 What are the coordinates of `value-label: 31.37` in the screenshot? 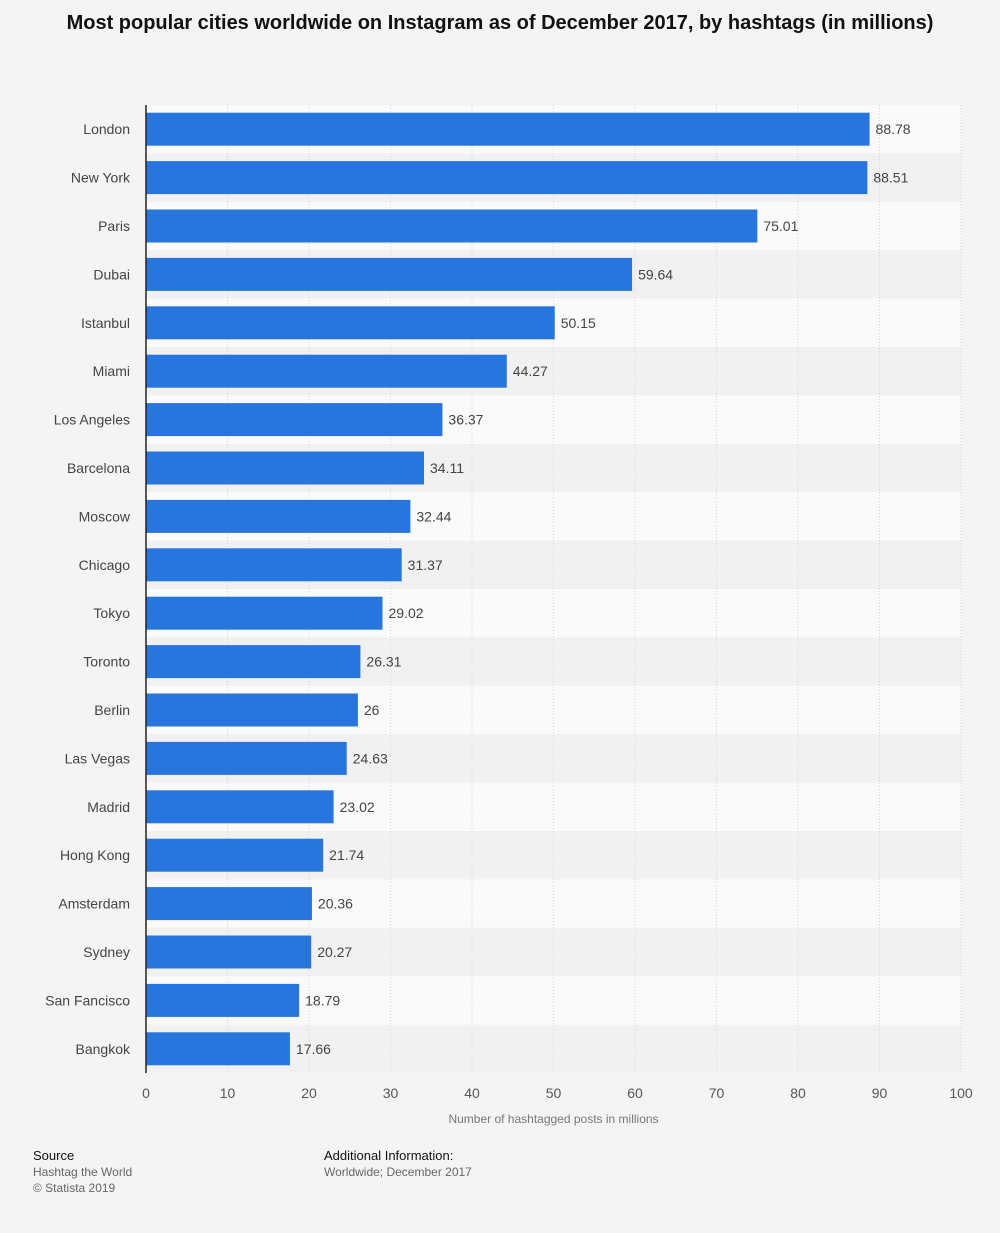 It's located at (425, 565).